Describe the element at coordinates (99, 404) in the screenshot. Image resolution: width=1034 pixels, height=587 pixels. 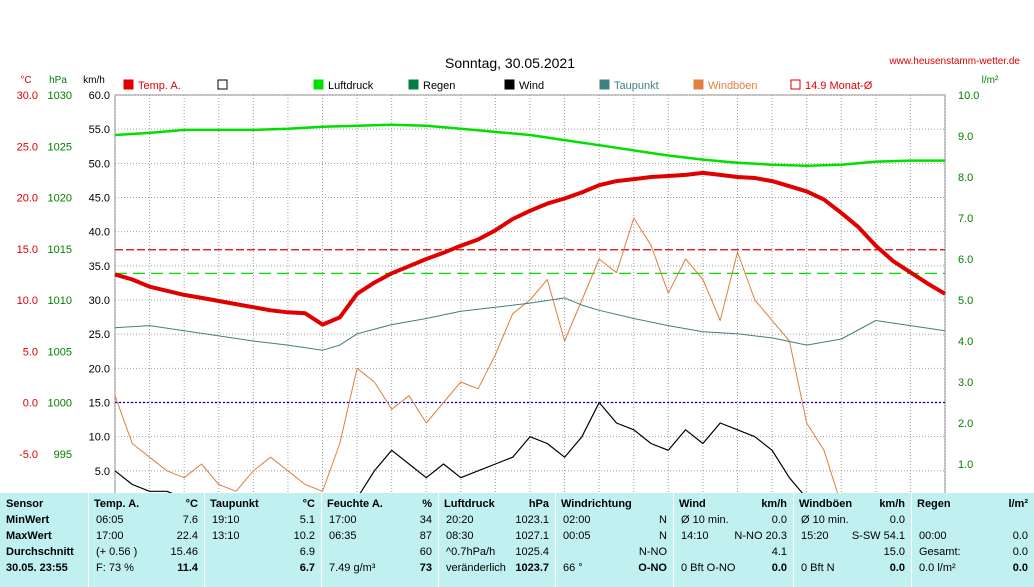
I see `wind-tick: 15.0` at that location.